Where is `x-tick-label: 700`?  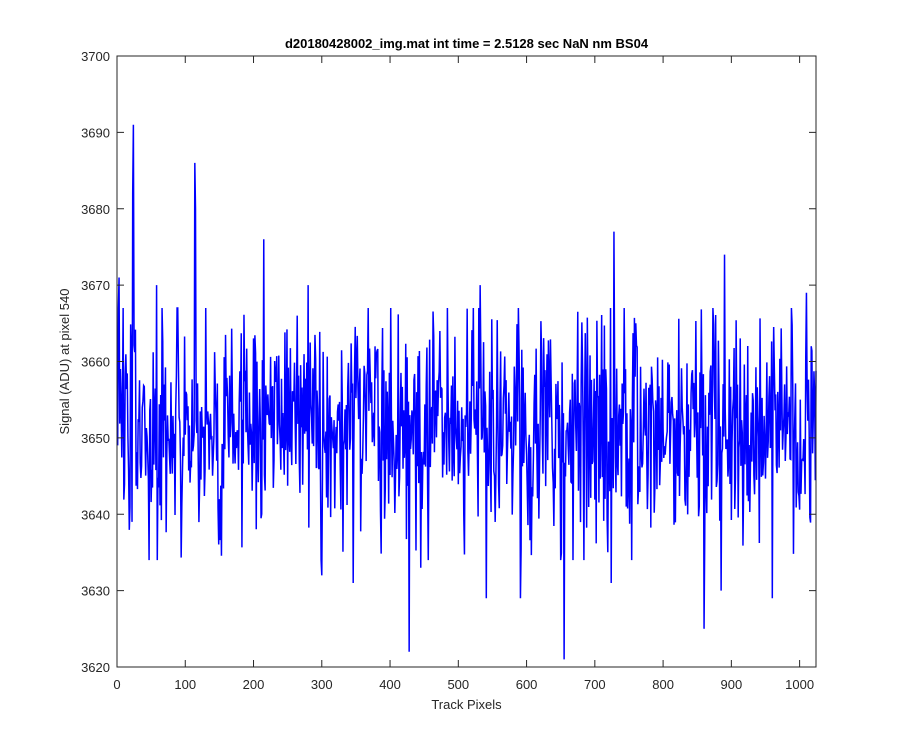 x-tick-label: 700 is located at coordinates (595, 684).